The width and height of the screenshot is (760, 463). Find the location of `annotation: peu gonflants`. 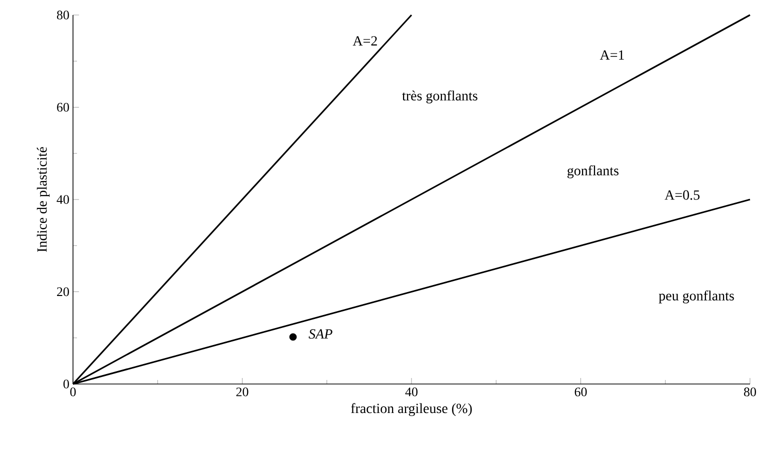

annotation: peu gonflants is located at coordinates (696, 297).